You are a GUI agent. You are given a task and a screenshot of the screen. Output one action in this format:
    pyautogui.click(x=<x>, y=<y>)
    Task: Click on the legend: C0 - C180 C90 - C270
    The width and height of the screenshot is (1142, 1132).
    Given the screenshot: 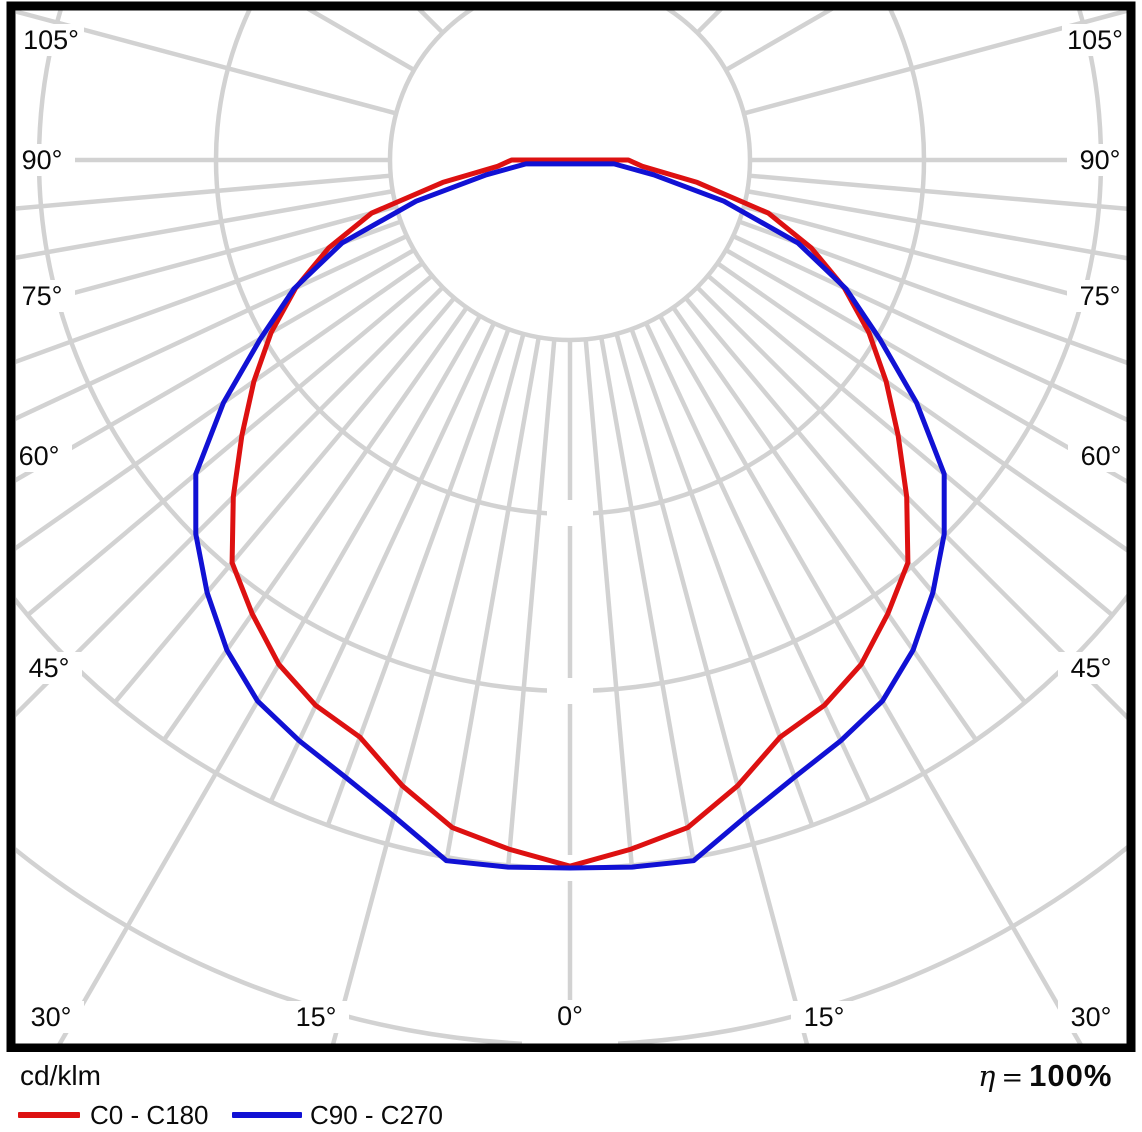 What is the action you would take?
    pyautogui.click(x=350, y=1115)
    